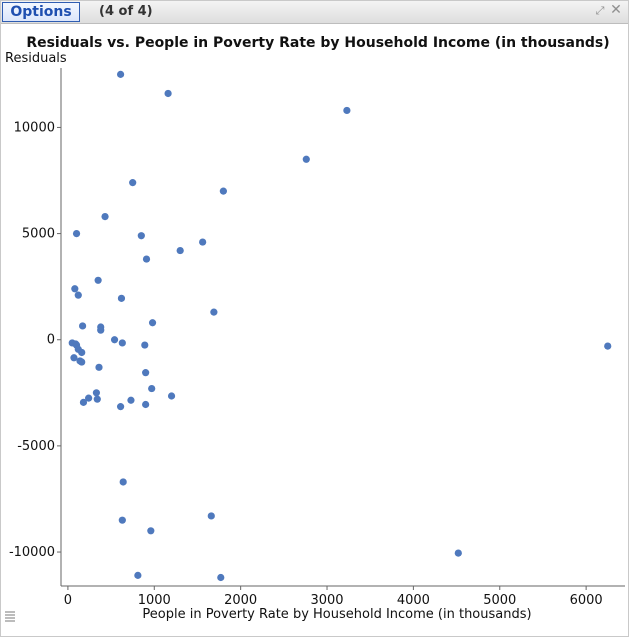 The height and width of the screenshot is (637, 629). What do you see at coordinates (34, 127) in the screenshot?
I see `y-tick-label: 10000` at bounding box center [34, 127].